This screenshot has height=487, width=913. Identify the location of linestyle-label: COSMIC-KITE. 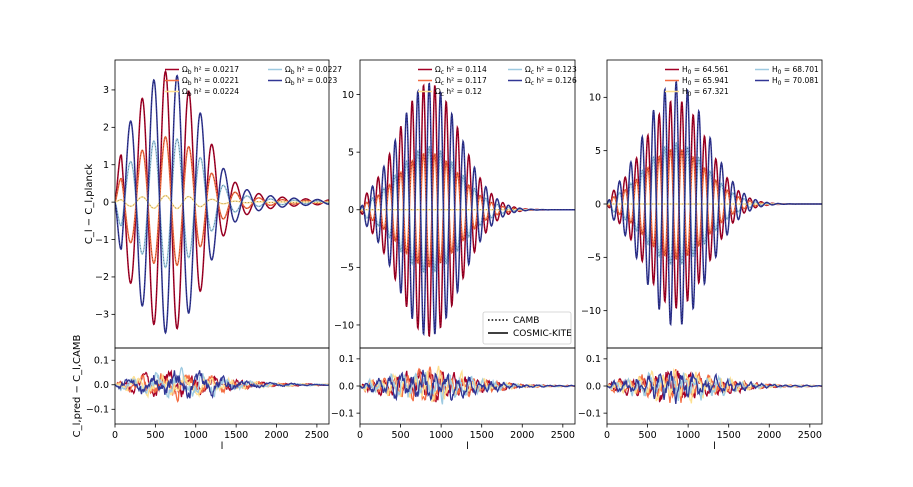
(542, 334).